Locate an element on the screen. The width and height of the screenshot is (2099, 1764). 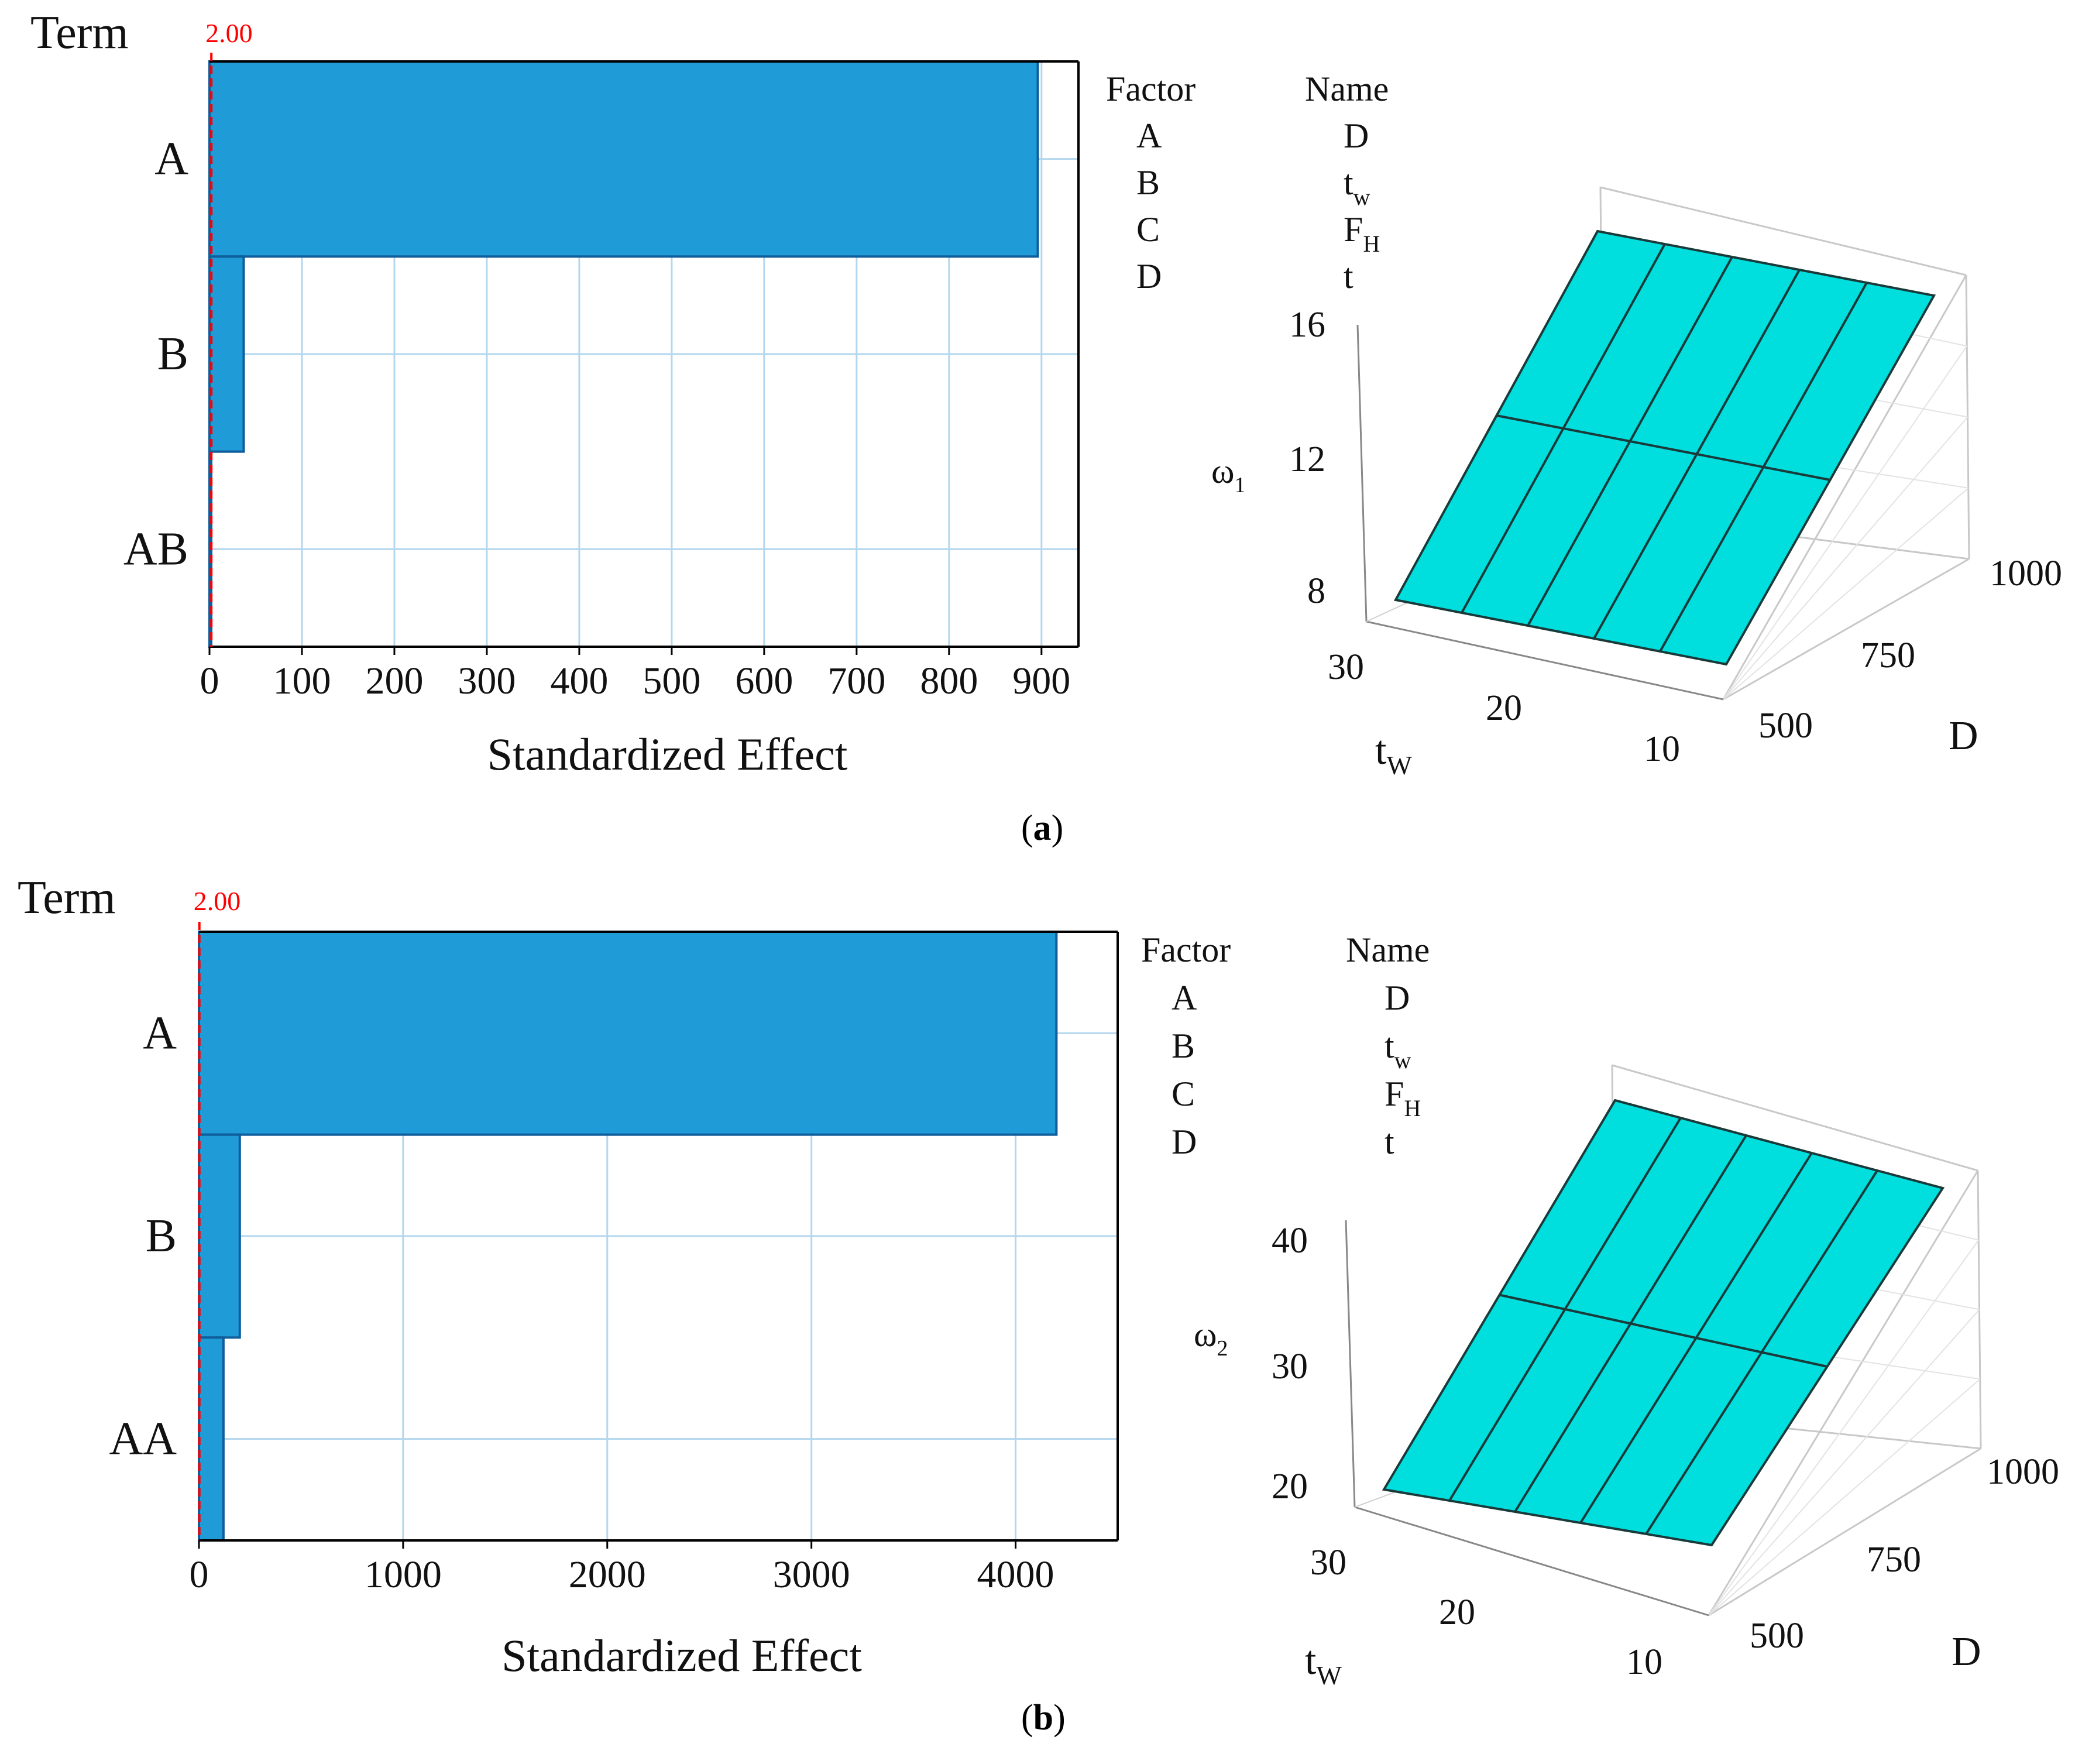
panel-label-b: (b) is located at coordinates (1044, 1718).